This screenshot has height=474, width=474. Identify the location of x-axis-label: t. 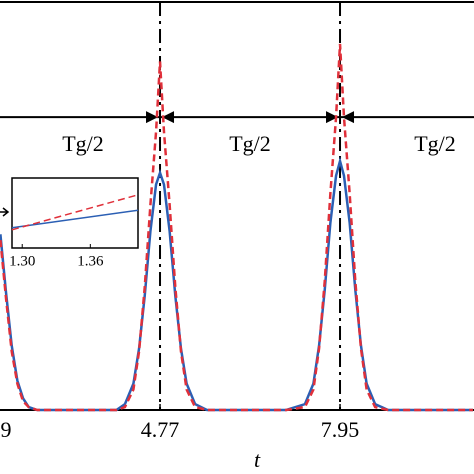
(257, 459).